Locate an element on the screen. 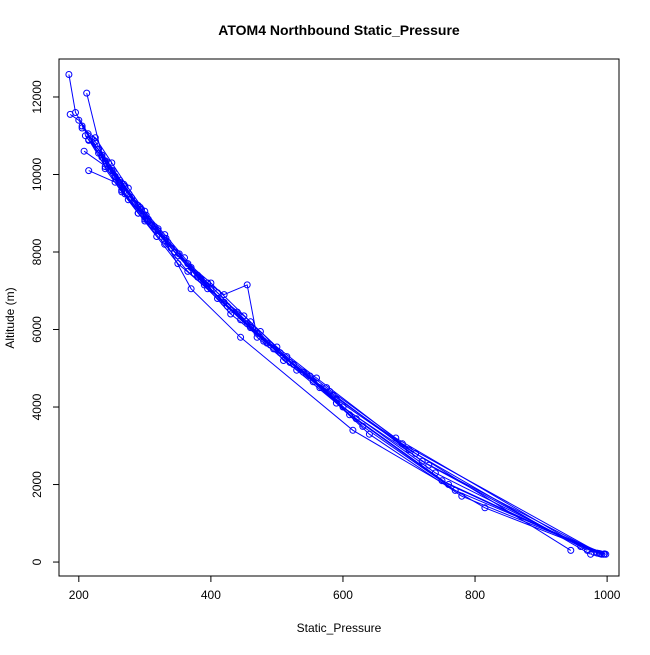  x-tick-label: 600 is located at coordinates (343, 595).